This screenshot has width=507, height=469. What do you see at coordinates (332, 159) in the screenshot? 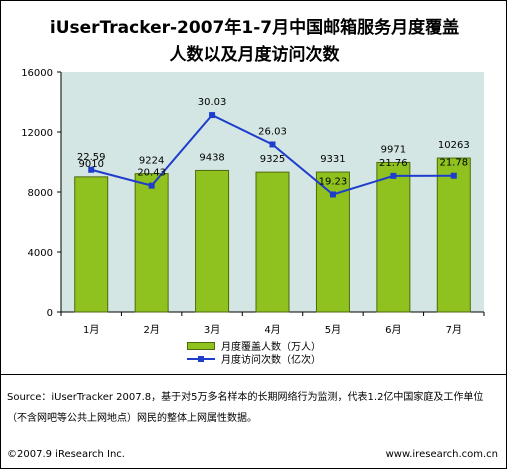
I see `bar-value-label: 9331` at bounding box center [332, 159].